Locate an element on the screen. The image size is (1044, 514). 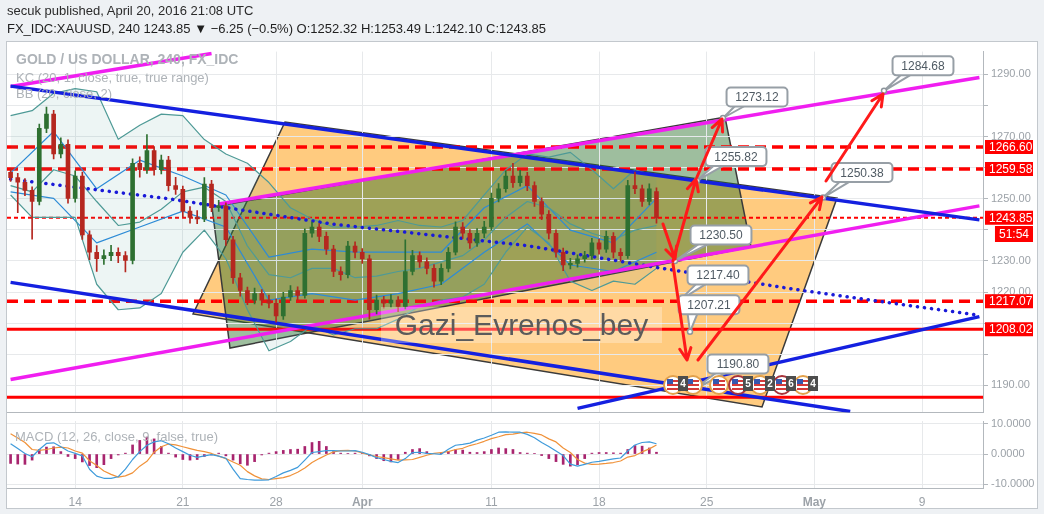
annotation: MACD (12, 26, close, 9, false, true) is located at coordinates (117, 436).